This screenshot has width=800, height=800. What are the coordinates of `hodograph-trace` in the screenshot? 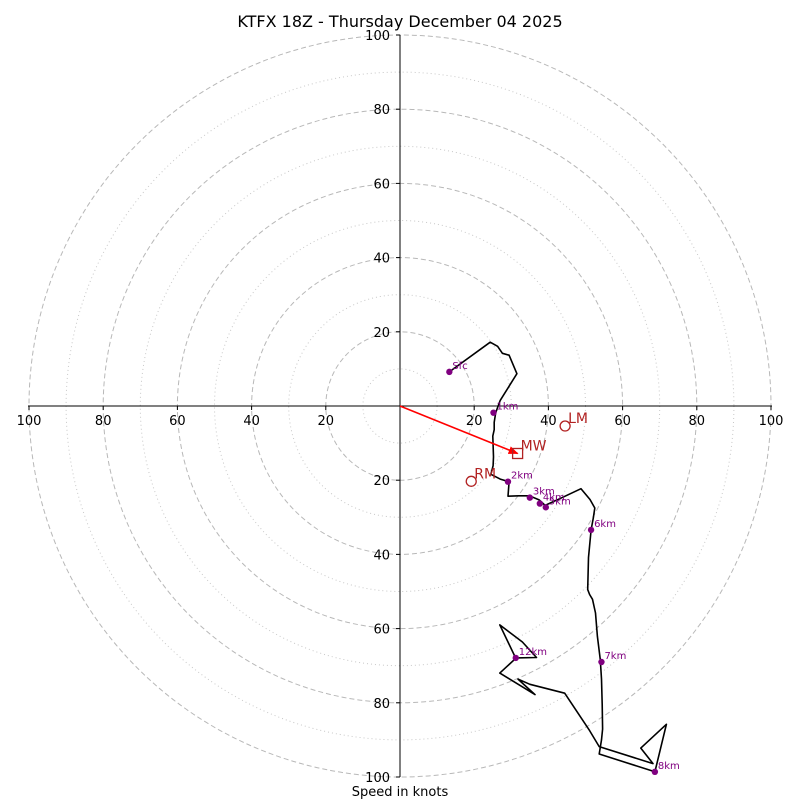 It's located at (558, 557).